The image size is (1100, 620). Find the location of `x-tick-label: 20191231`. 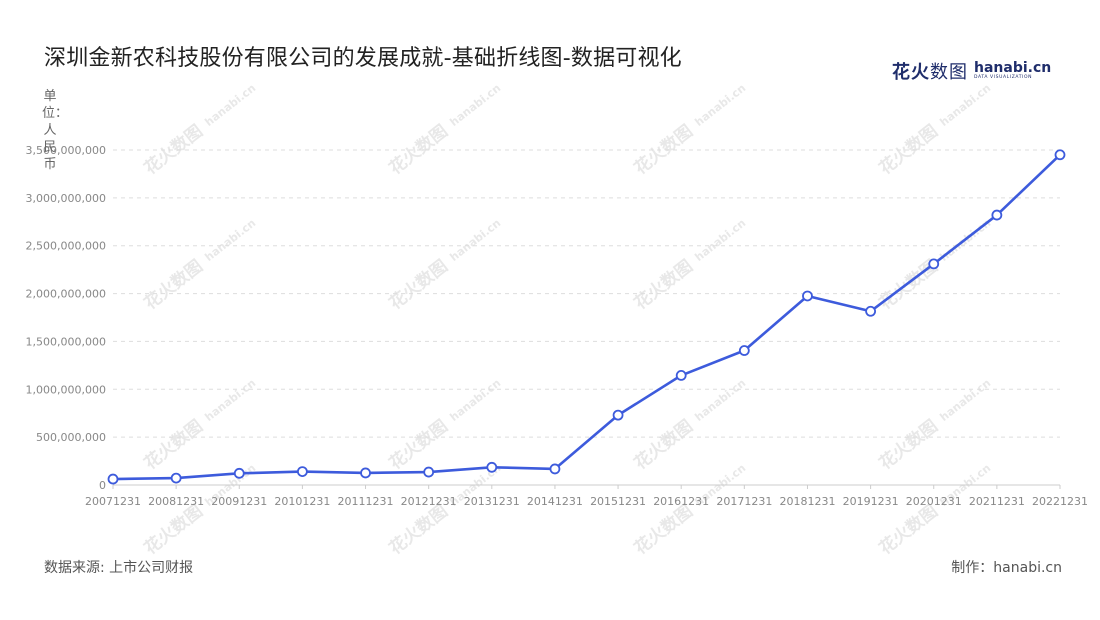

x-tick-label: 20191231 is located at coordinates (871, 501).